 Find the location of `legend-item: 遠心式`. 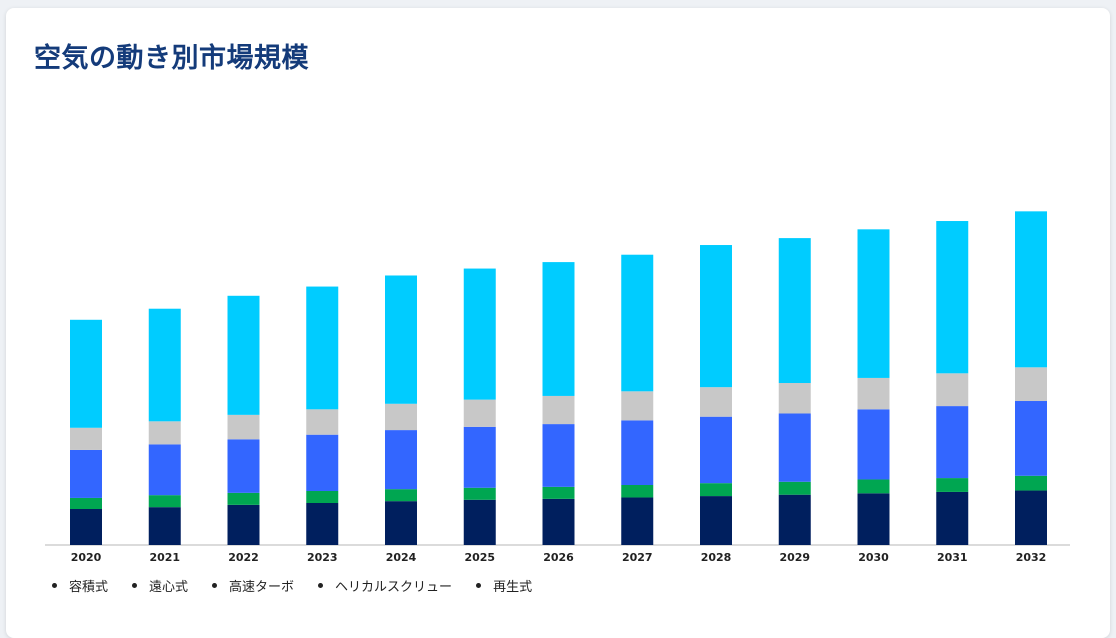

legend-item: 遠心式 is located at coordinates (160, 585).